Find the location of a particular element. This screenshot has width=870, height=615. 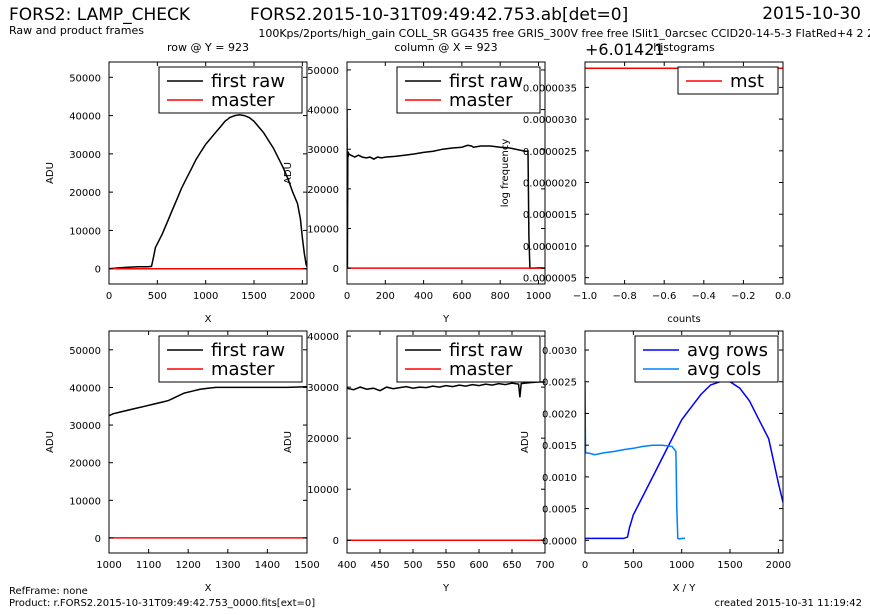

y-tick-label-row_zoom-5: 50000 is located at coordinates (85, 351).